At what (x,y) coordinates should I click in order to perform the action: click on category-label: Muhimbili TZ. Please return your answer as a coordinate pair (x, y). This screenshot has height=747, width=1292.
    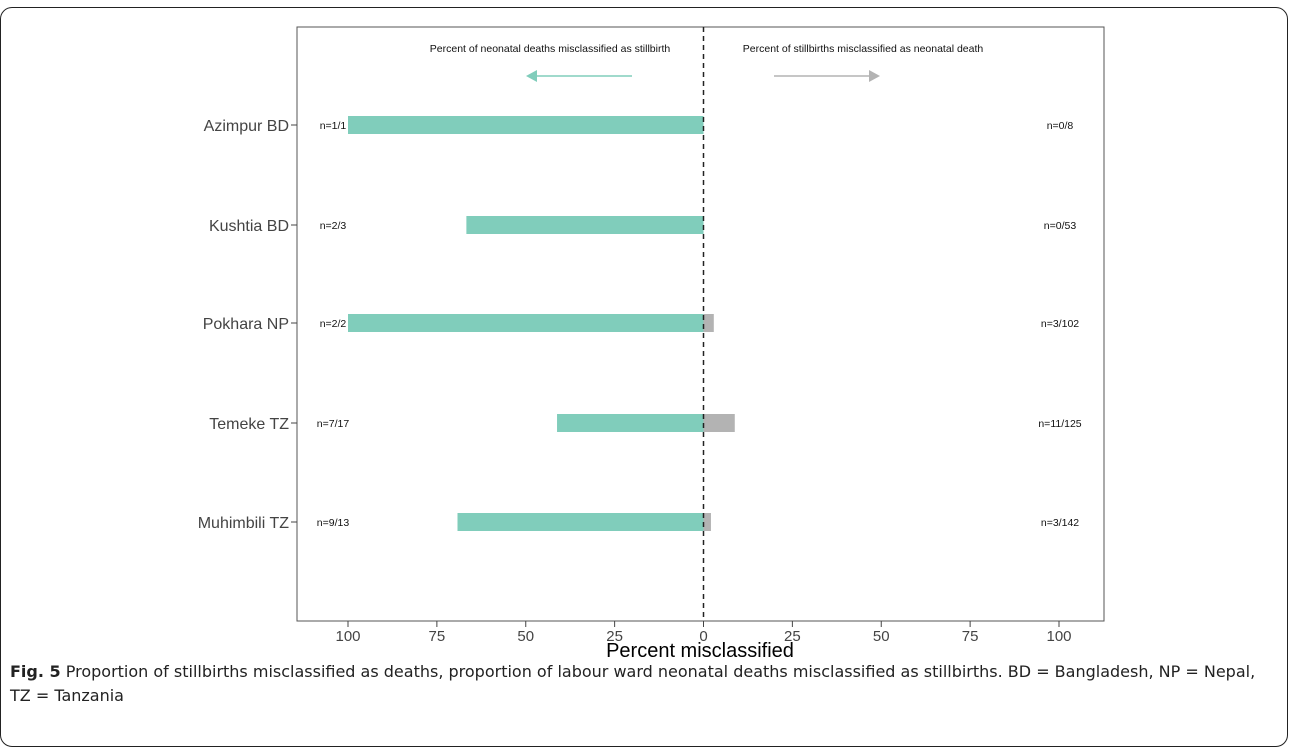
    Looking at the image, I should click on (244, 523).